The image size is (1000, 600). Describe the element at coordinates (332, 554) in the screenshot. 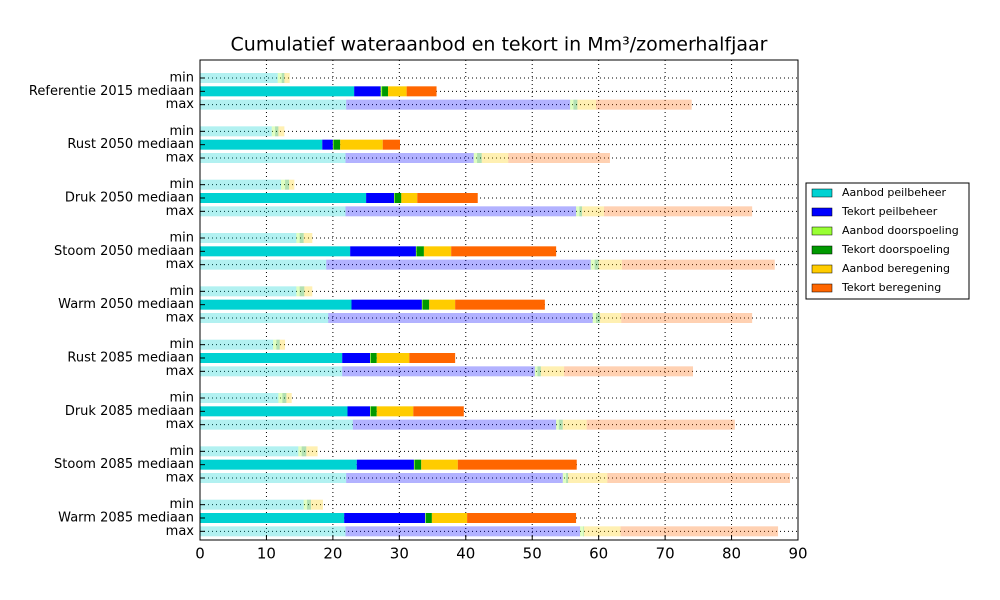

I see `x-tick-label: 20` at that location.